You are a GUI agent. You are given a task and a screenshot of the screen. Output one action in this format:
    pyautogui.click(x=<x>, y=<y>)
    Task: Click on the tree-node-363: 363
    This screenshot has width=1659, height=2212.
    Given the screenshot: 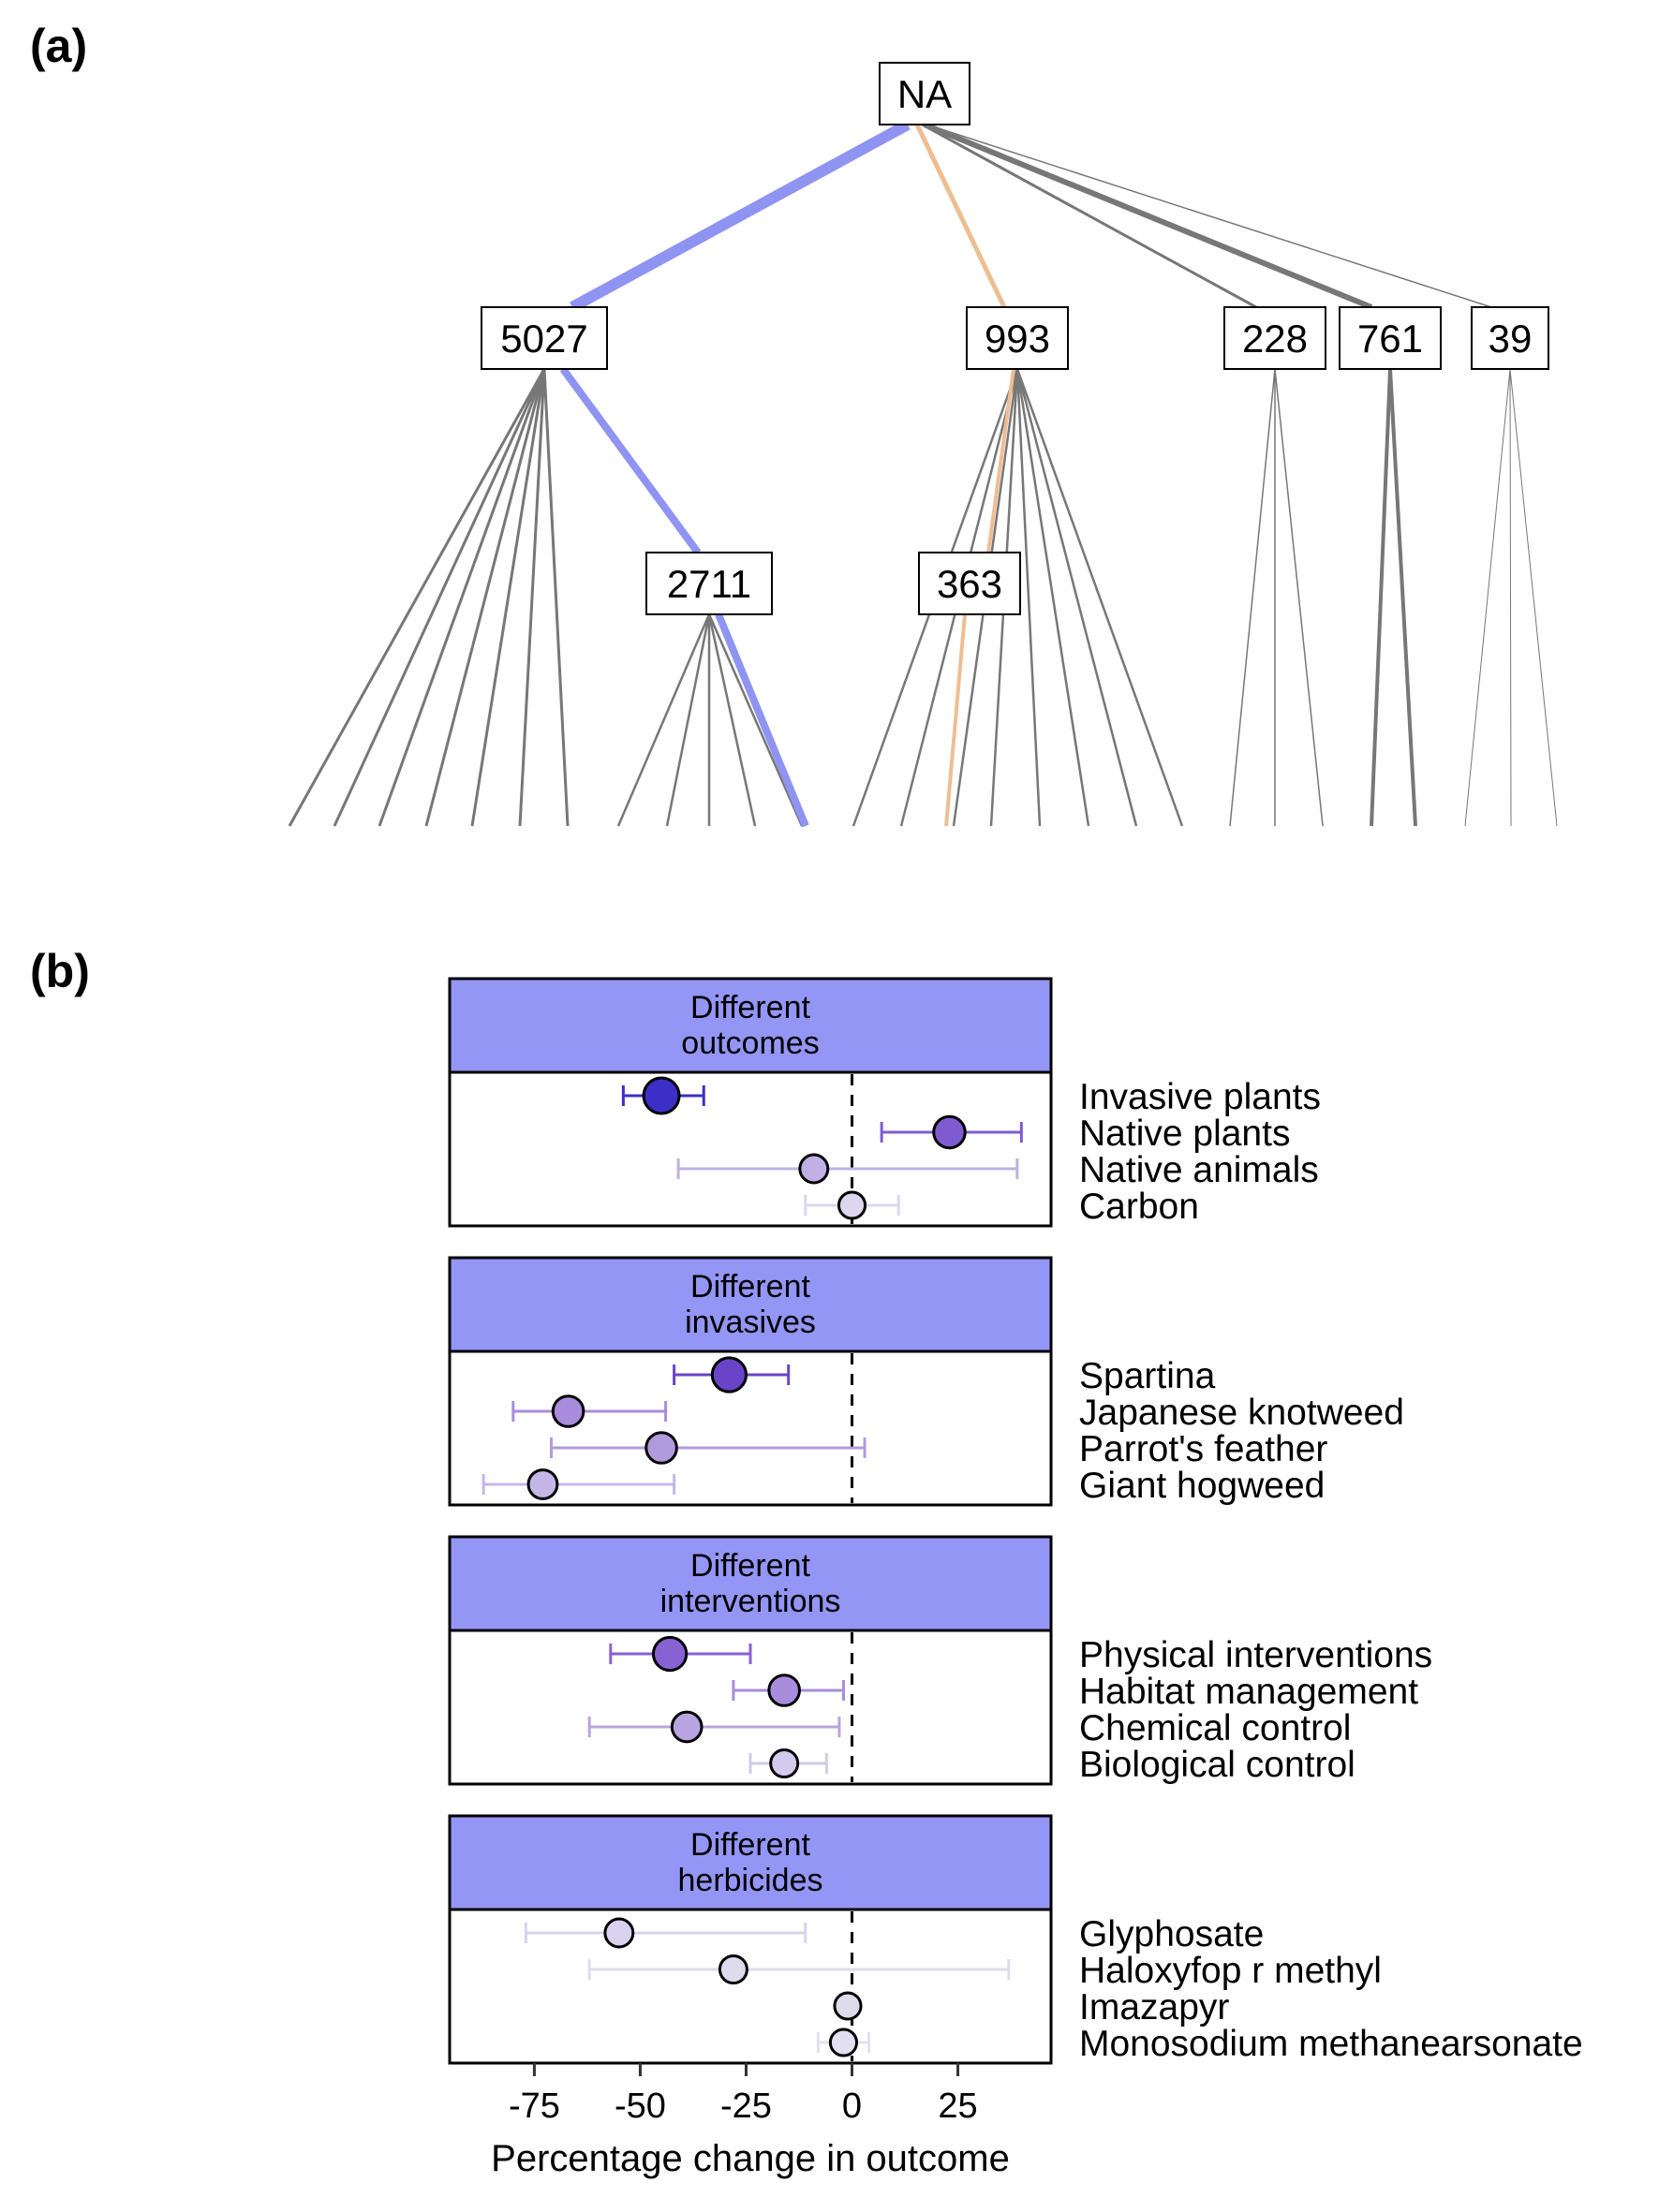 What is the action you would take?
    pyautogui.click(x=969, y=584)
    